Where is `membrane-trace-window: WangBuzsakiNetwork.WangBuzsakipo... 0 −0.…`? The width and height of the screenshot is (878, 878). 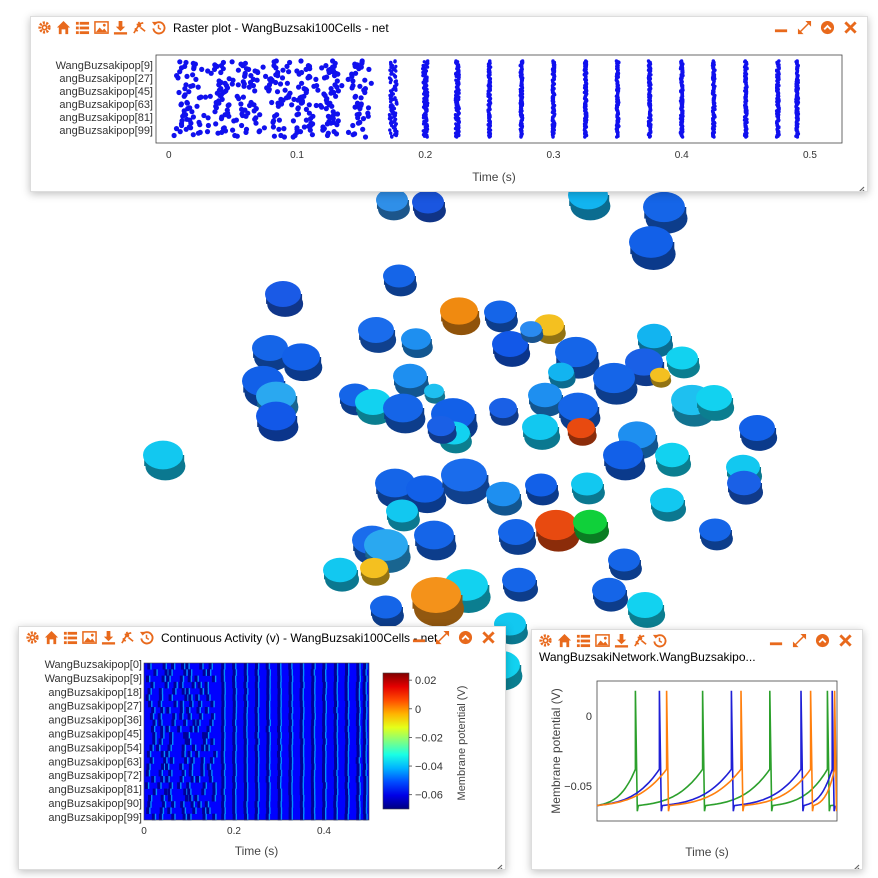 membrane-trace-window: WangBuzsakiNetwork.WangBuzsakipo... 0 −0.… is located at coordinates (697, 749).